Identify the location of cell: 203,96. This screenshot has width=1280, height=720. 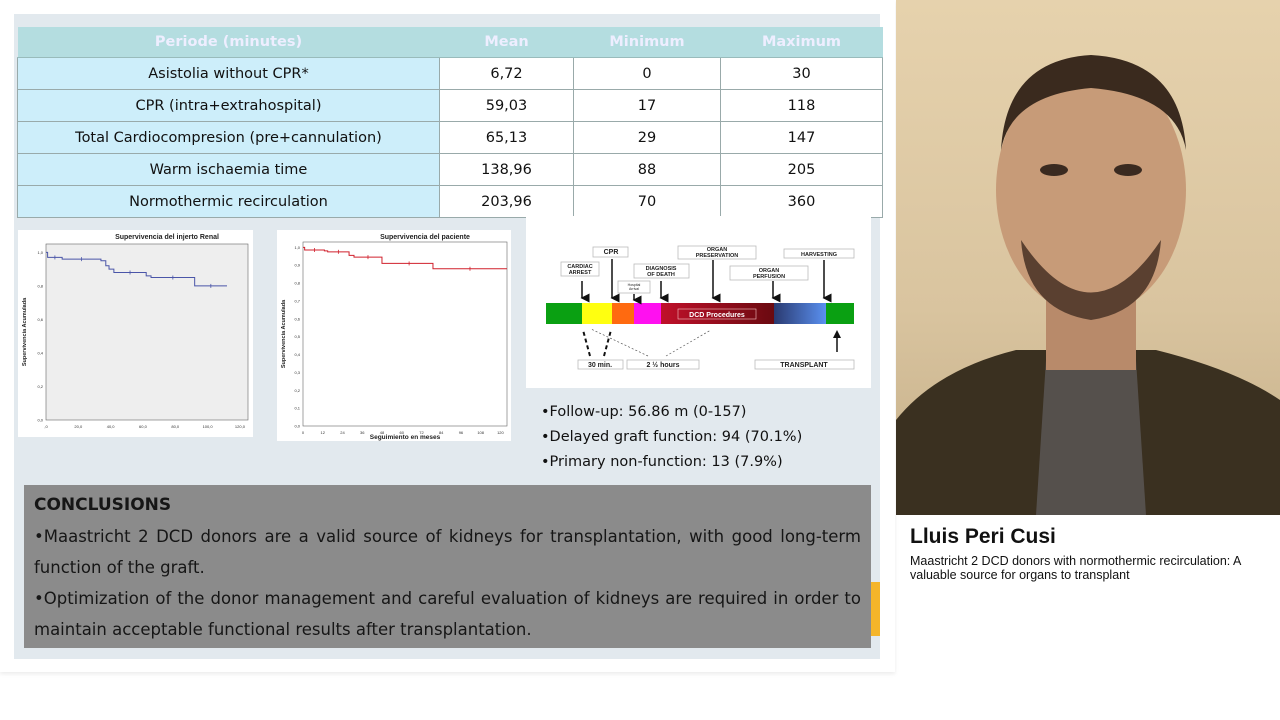
(506, 201).